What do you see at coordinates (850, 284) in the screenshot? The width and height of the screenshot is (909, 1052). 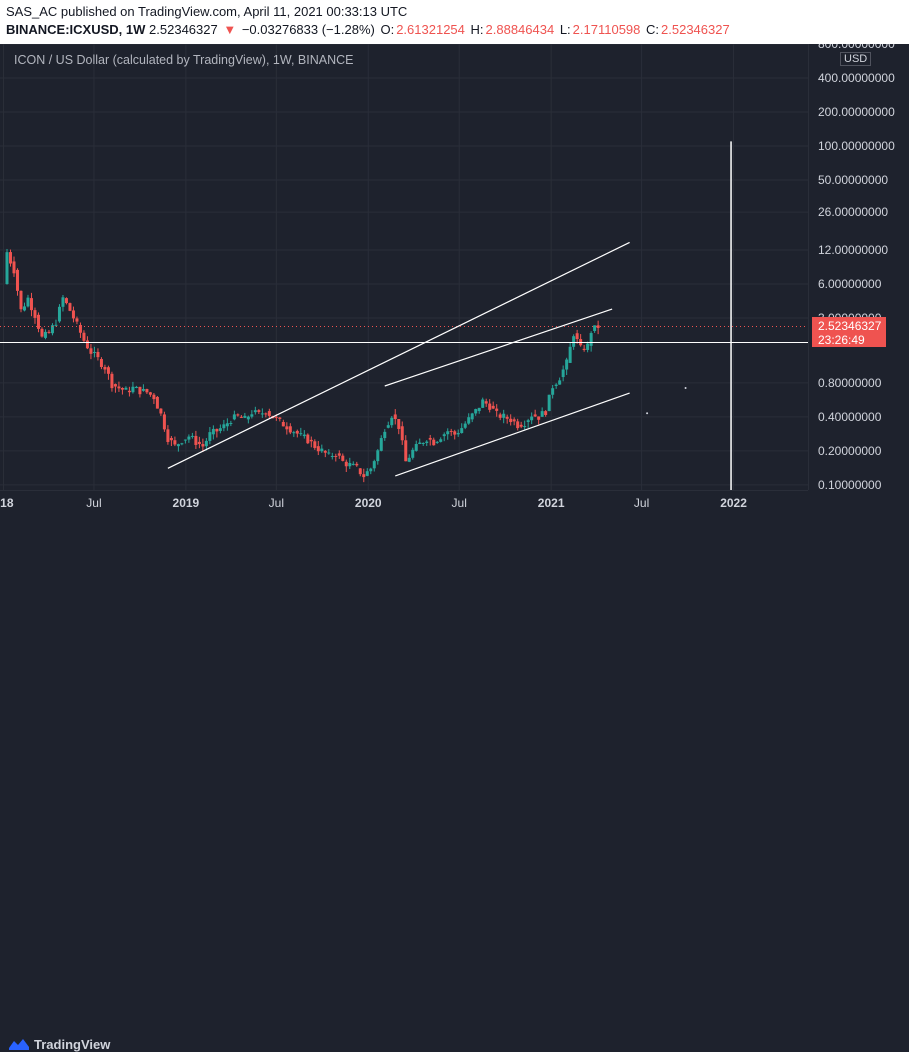 I see `y-tick-label: 6.00000000` at bounding box center [850, 284].